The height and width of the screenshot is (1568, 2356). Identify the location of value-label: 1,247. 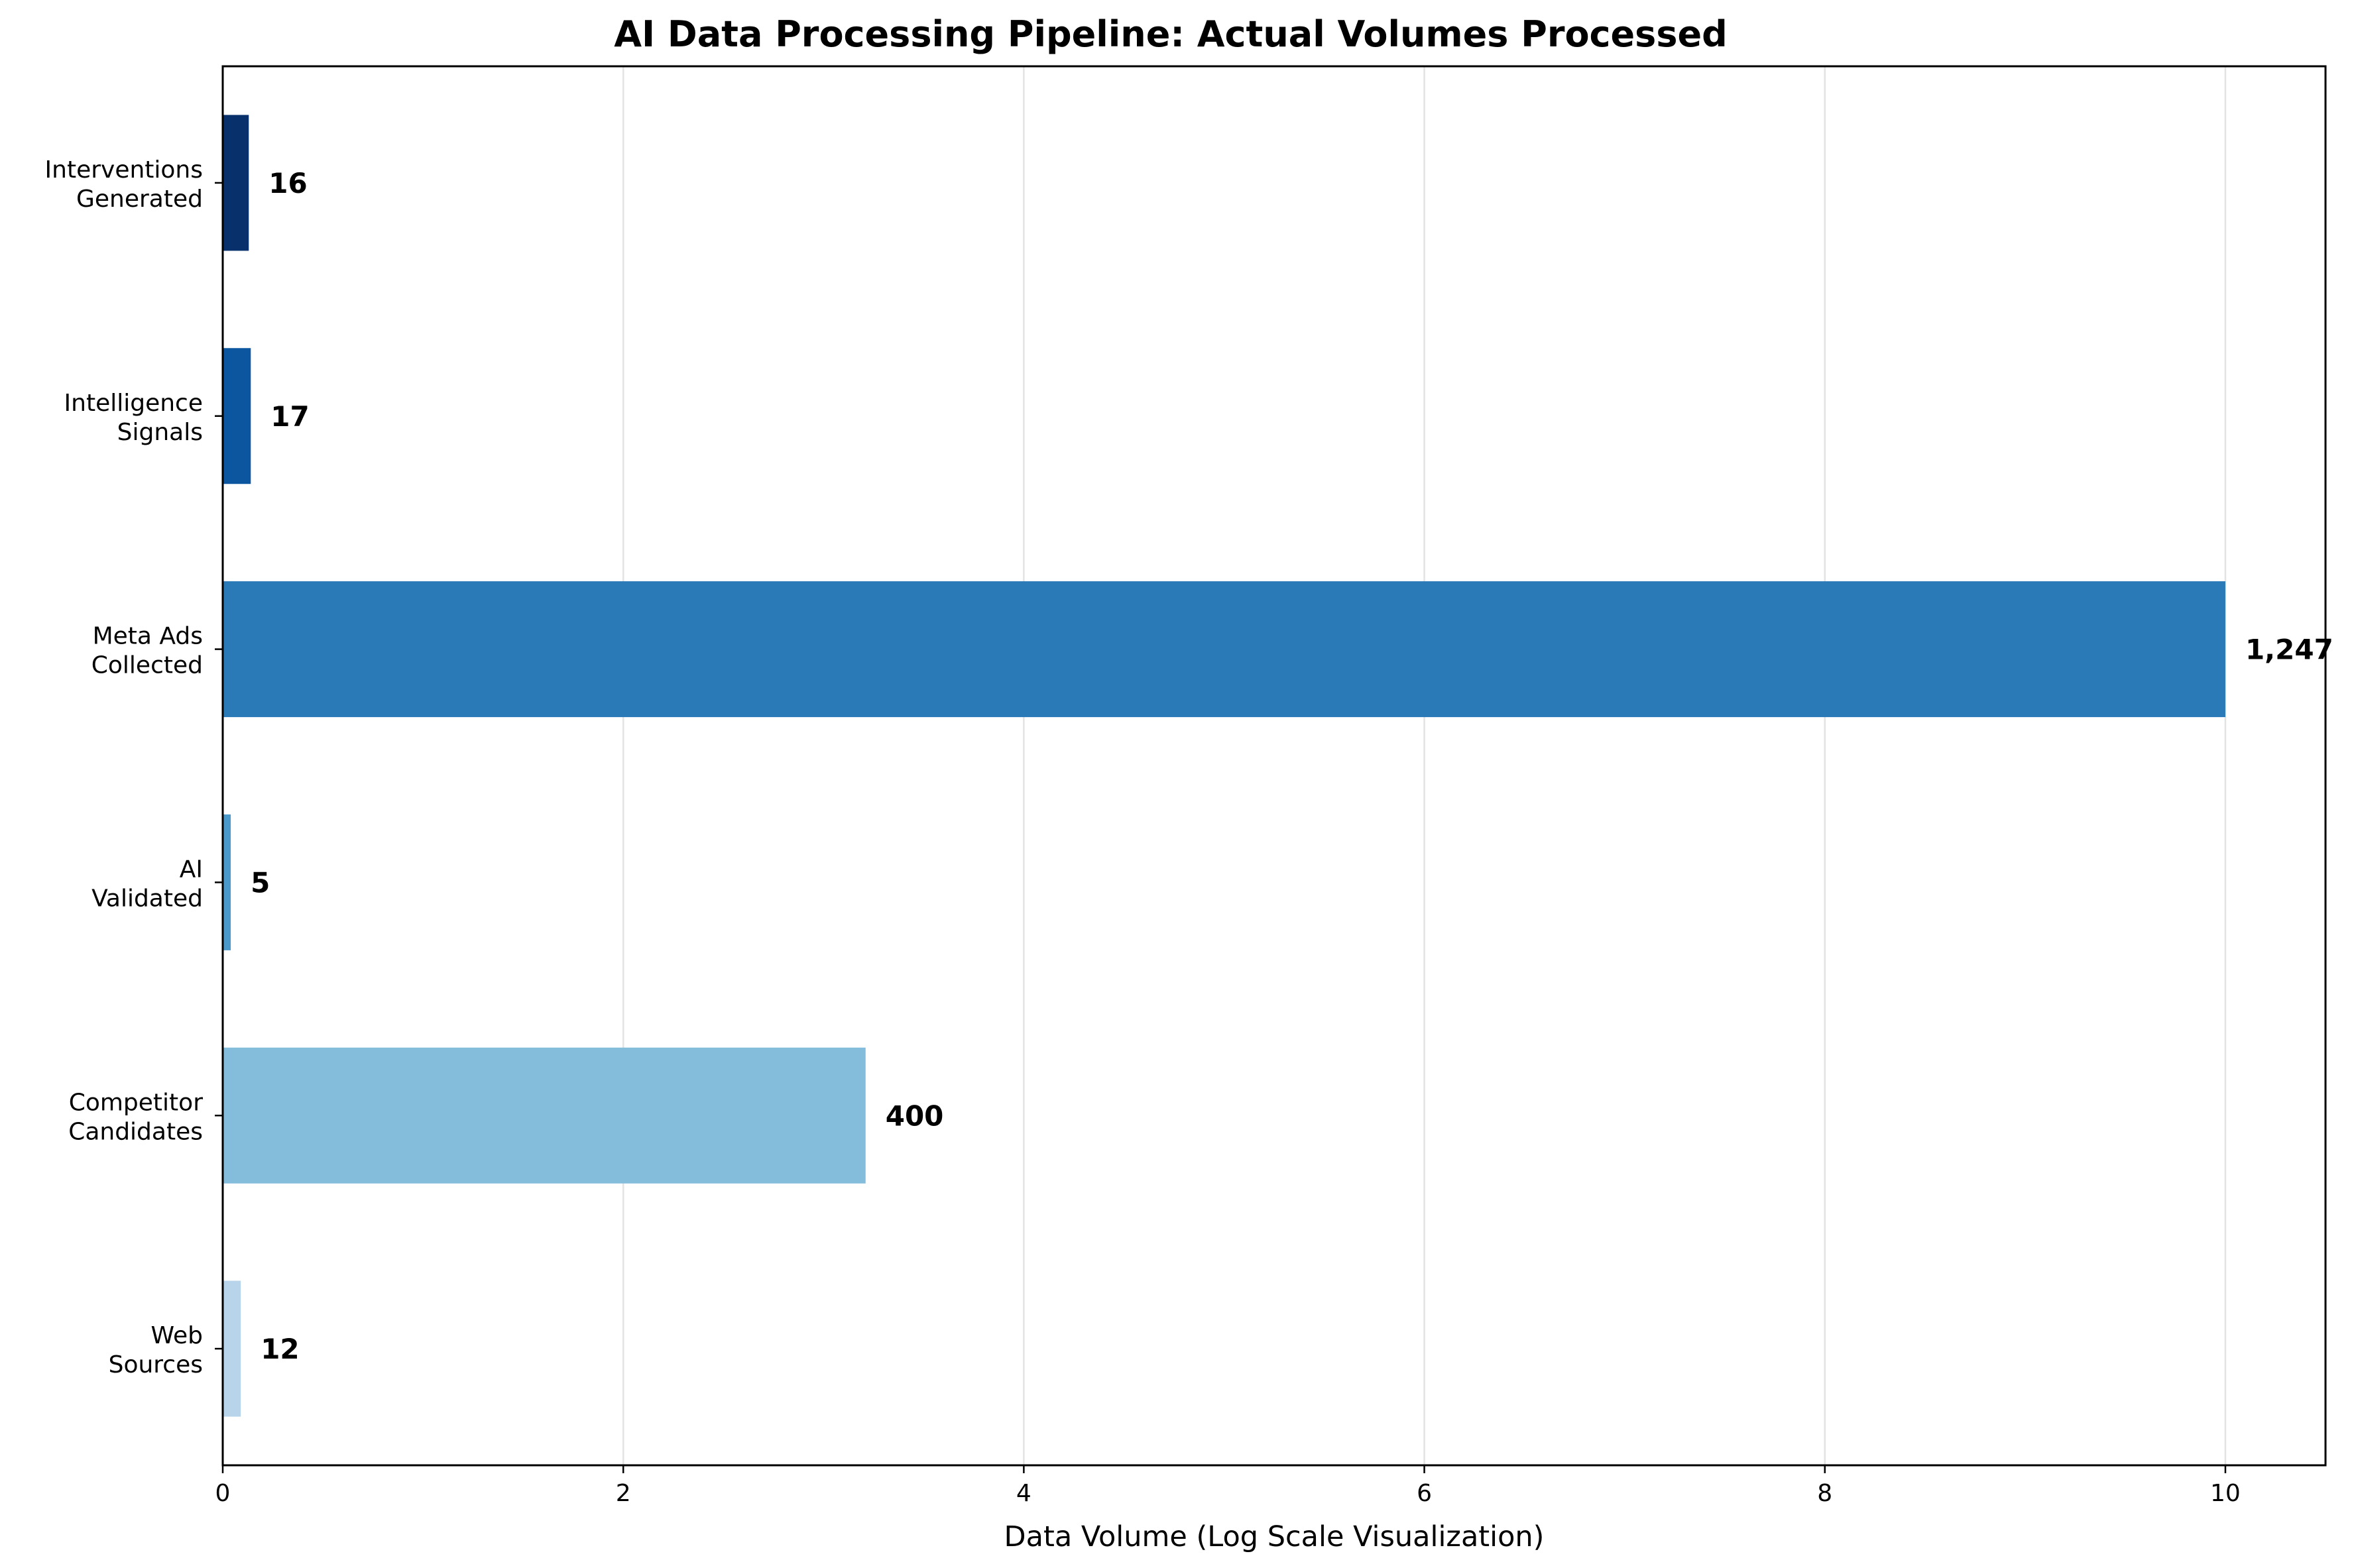
(2289, 650).